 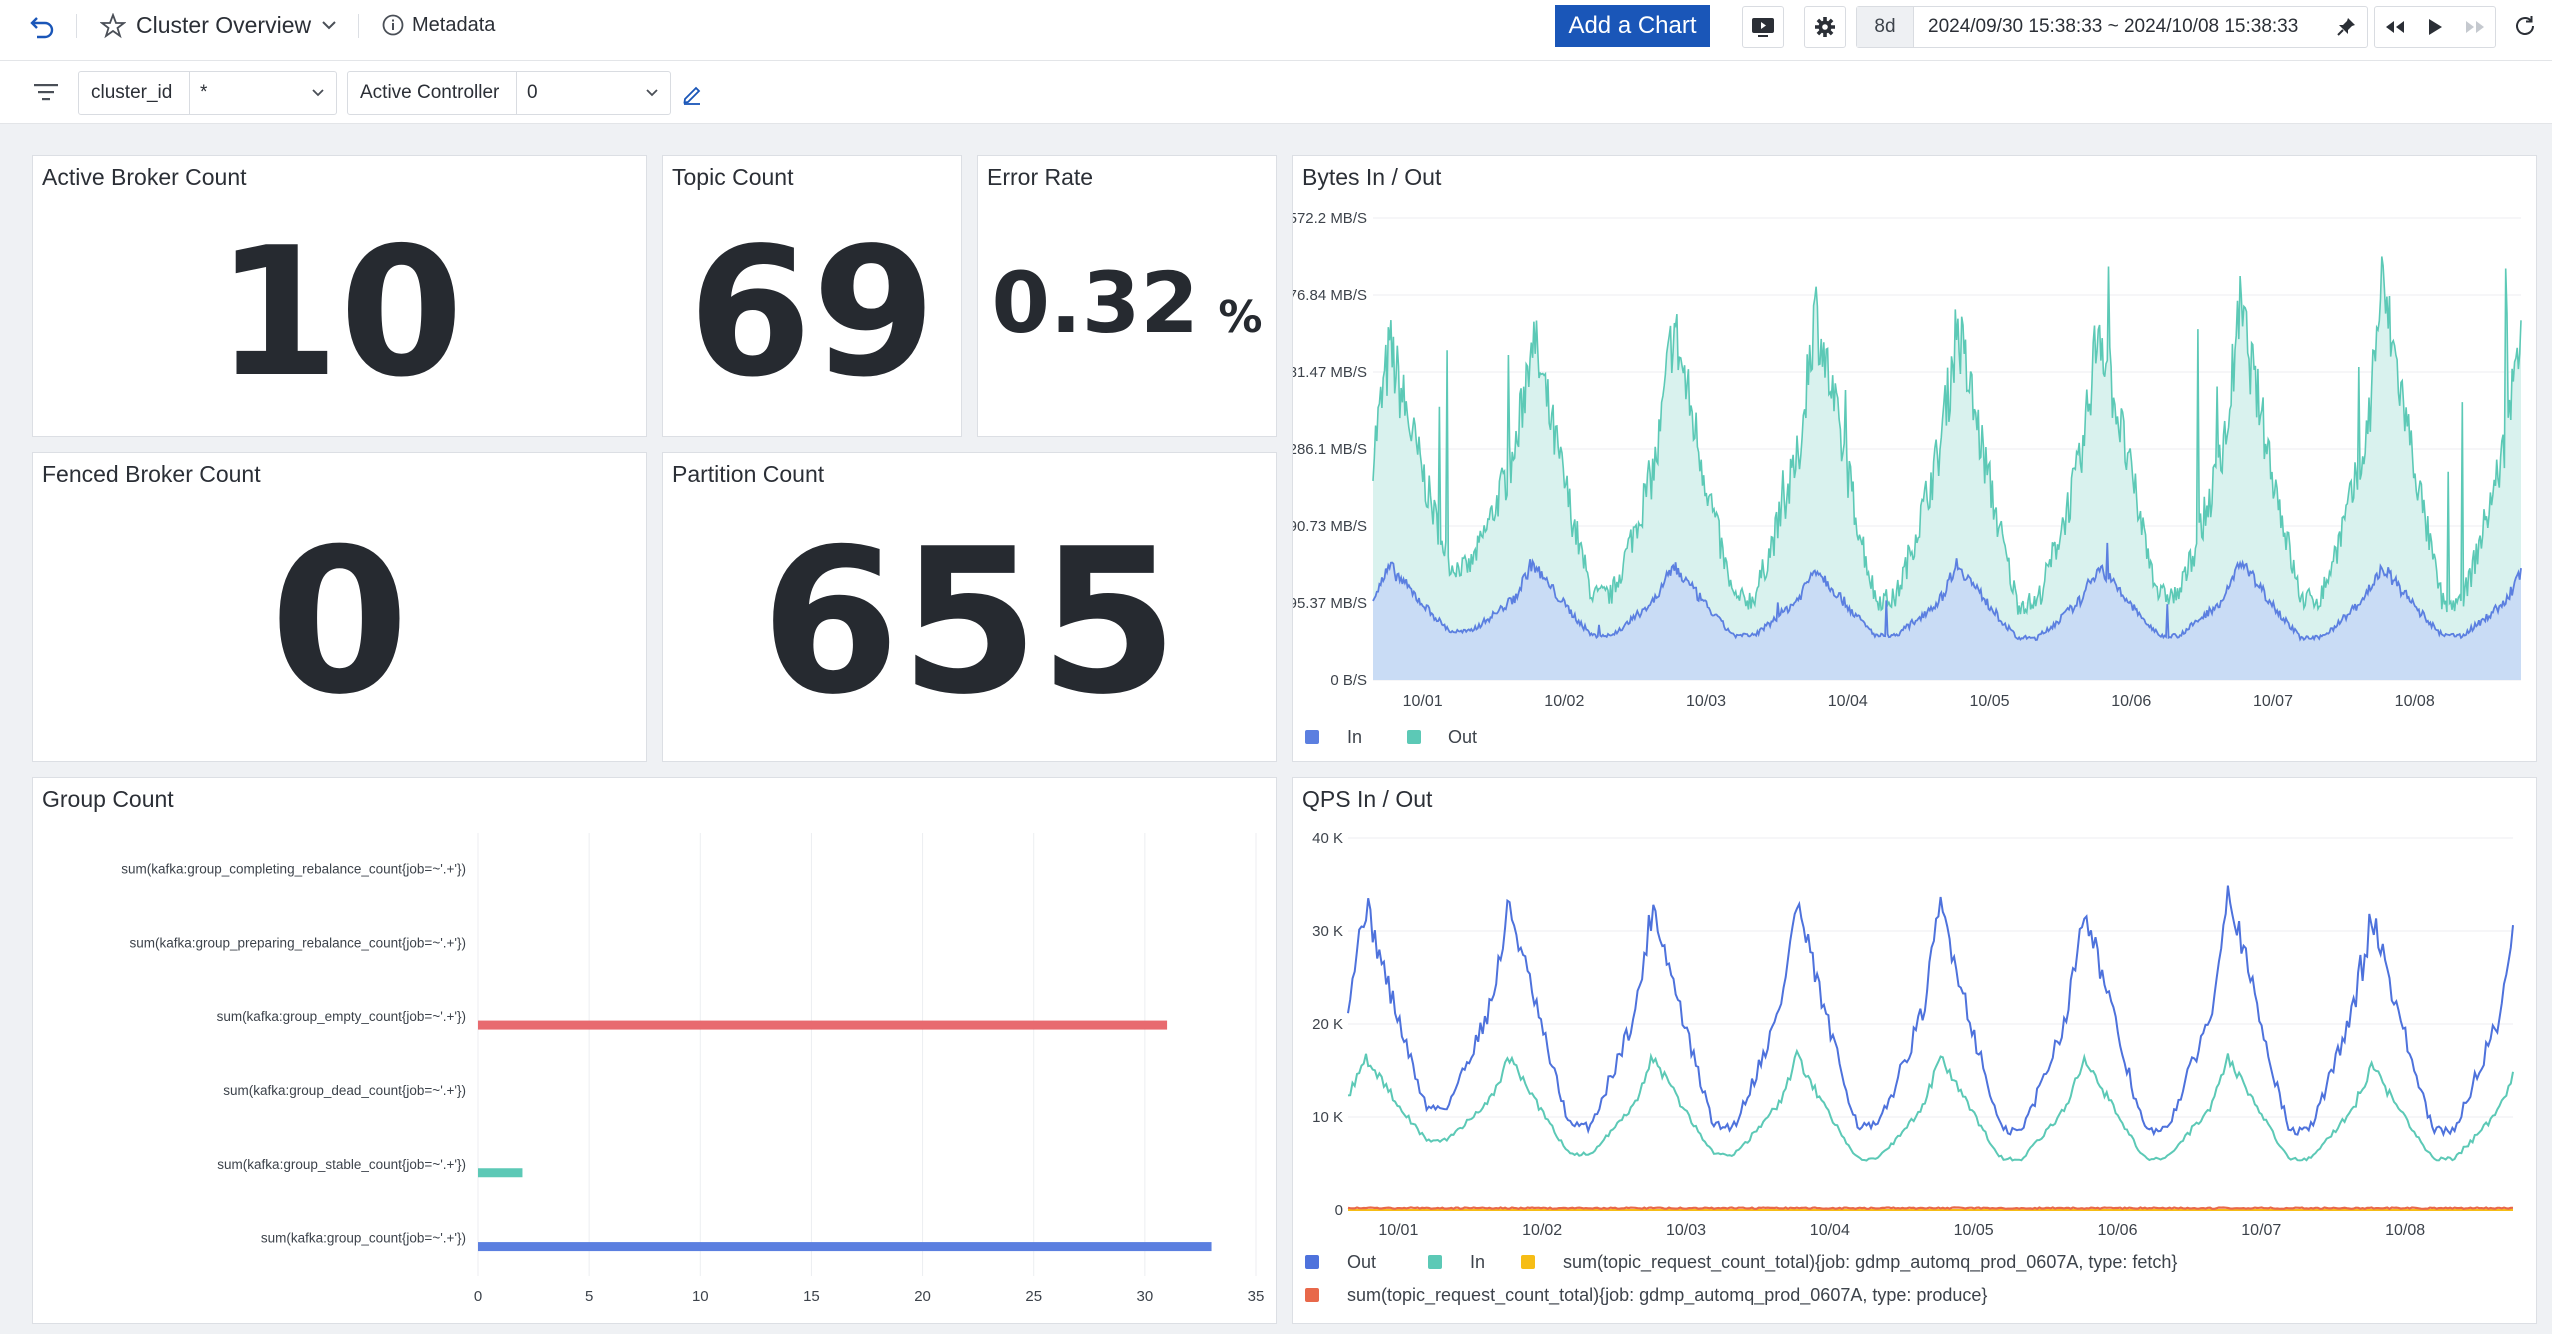 I want to click on add-chart-button: Add a Chart, so click(x=1632, y=26).